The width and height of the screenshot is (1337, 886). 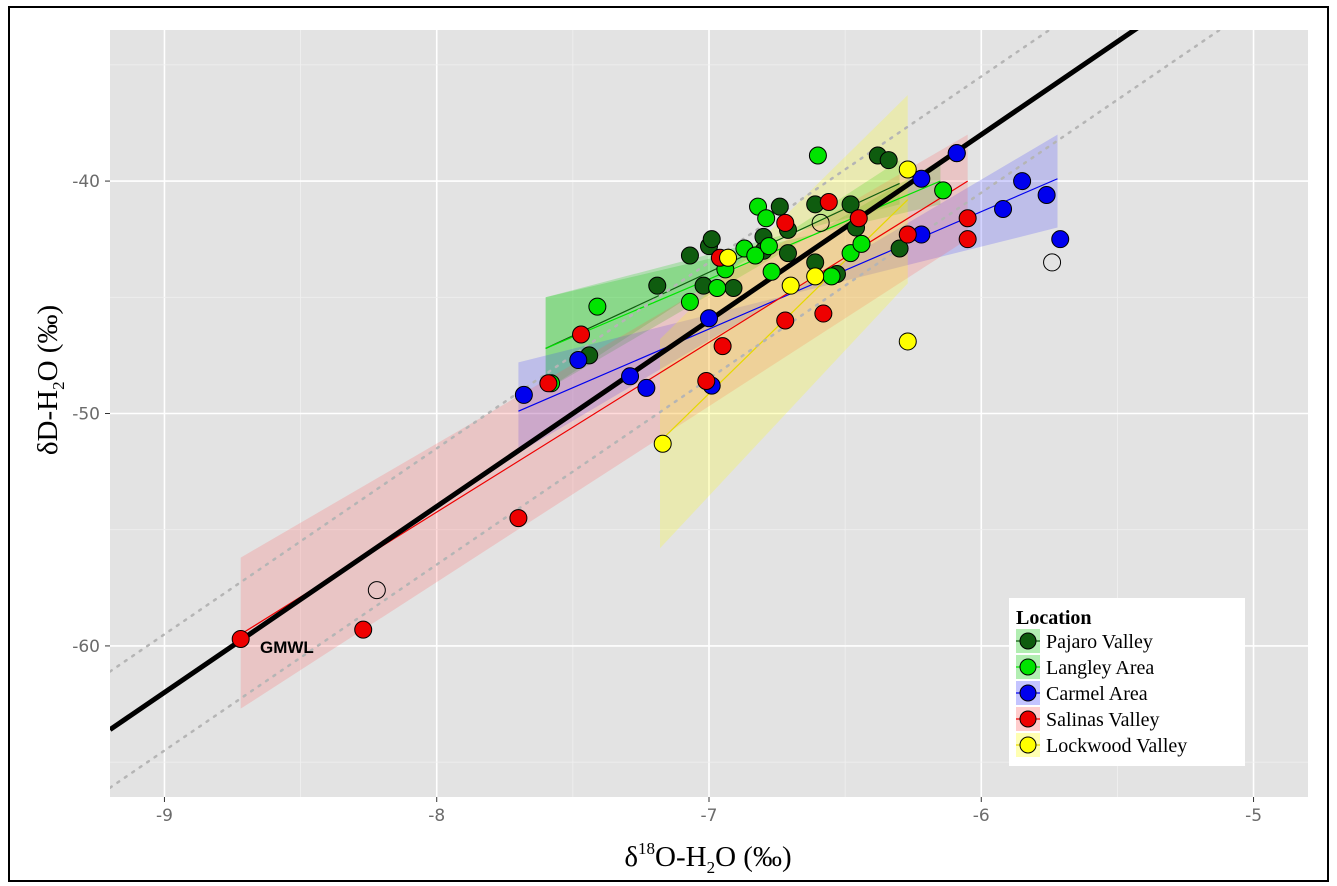 I want to click on y-tick-label: -40, so click(x=86, y=182).